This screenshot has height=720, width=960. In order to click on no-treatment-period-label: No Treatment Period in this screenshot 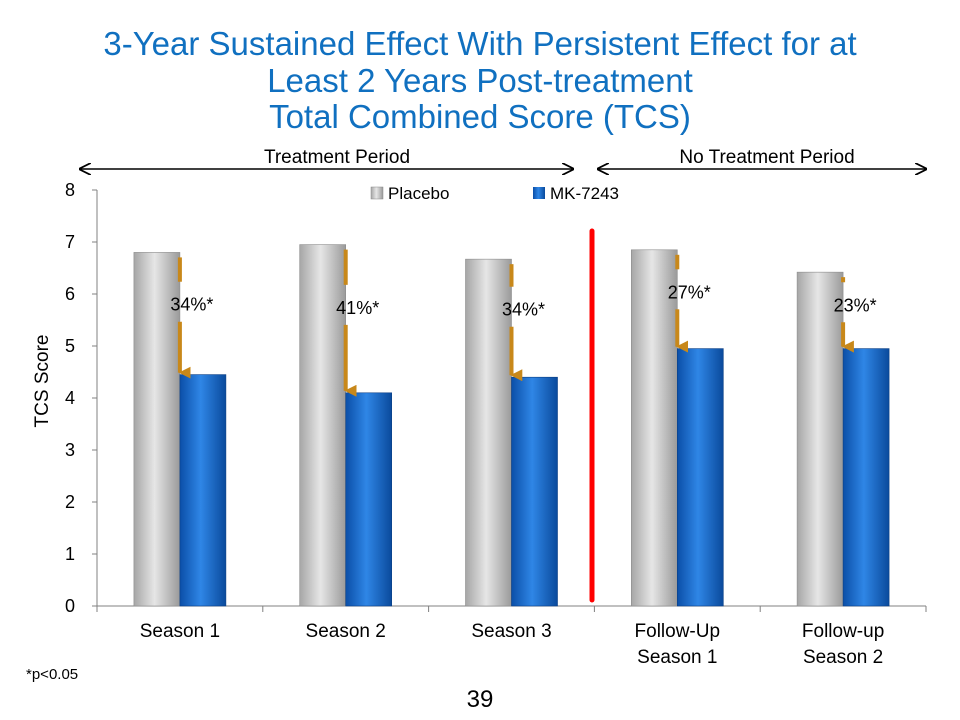, I will do `click(766, 157)`.